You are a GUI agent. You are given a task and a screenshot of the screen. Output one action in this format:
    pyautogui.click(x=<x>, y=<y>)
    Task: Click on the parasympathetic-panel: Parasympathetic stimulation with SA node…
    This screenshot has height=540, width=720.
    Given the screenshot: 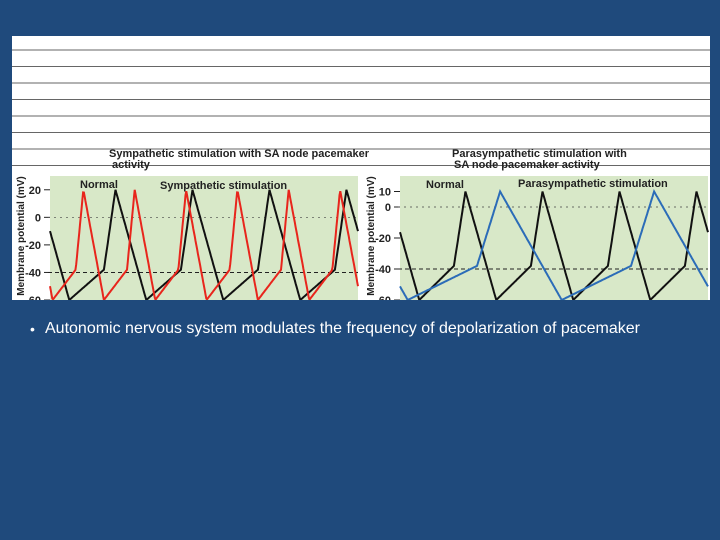 What is the action you would take?
    pyautogui.click(x=537, y=224)
    